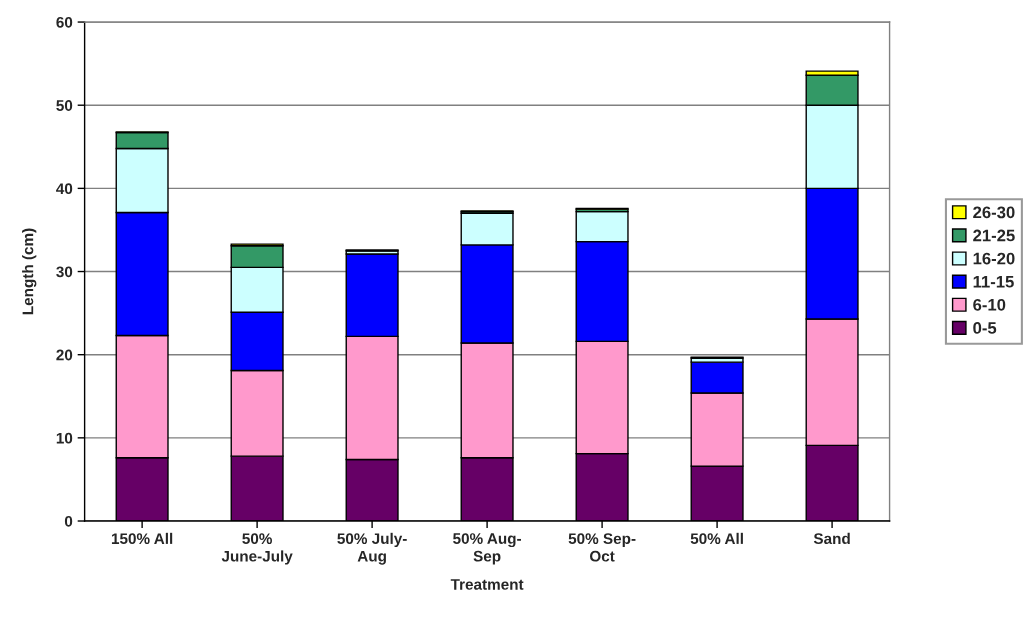 This screenshot has height=630, width=1032. Describe the element at coordinates (602, 547) in the screenshot. I see `x-tick-label: 50% Sep- Oct` at that location.